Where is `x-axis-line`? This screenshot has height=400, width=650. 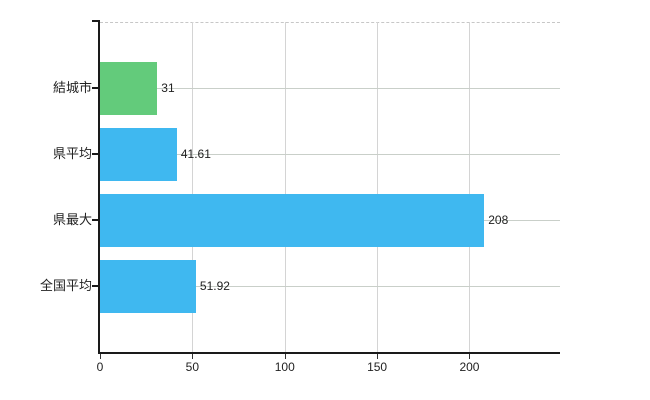
x-axis-line is located at coordinates (330, 353).